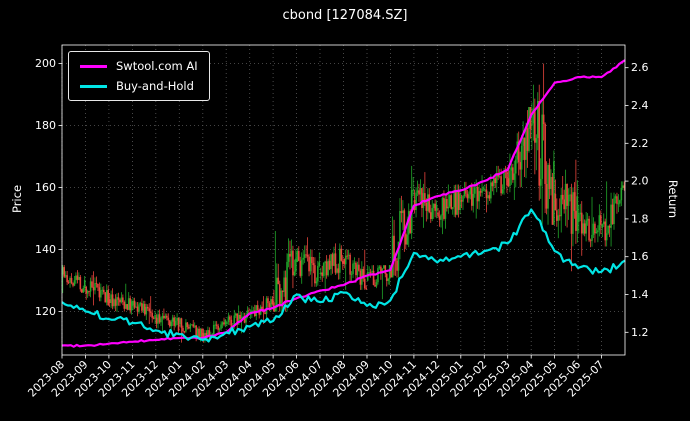 The image size is (690, 421). I want to click on return-tick-label: 2.6, so click(640, 67).